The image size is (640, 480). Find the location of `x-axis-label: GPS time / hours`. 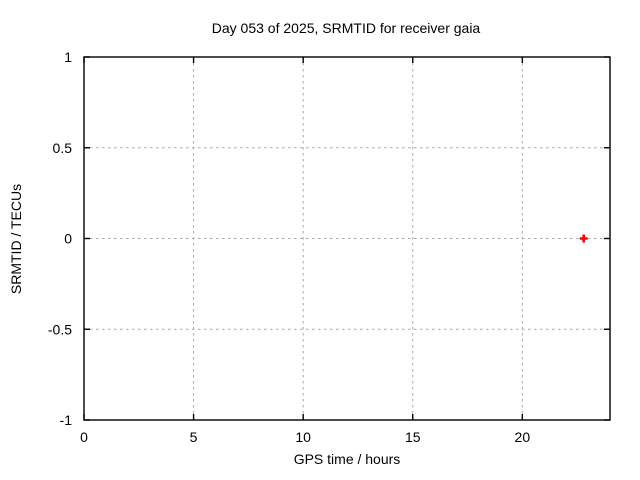

x-axis-label: GPS time / hours is located at coordinates (347, 459).